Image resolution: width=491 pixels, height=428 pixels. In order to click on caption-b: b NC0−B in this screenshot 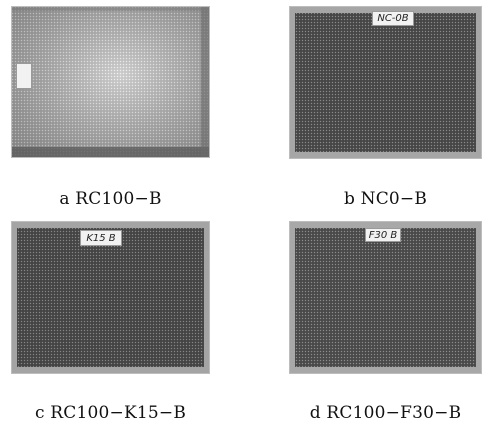, I will do `click(385, 199)`.